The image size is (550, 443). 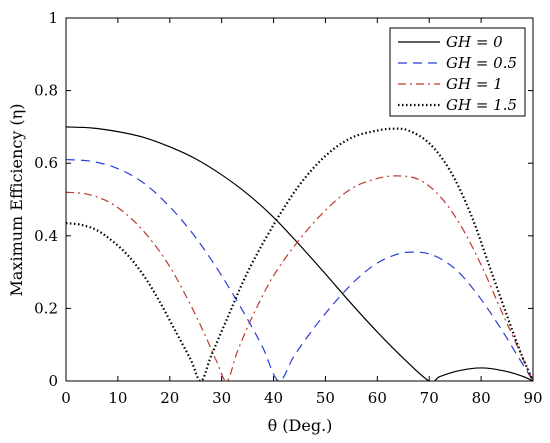 I want to click on x-tick-label: 70, so click(x=429, y=398).